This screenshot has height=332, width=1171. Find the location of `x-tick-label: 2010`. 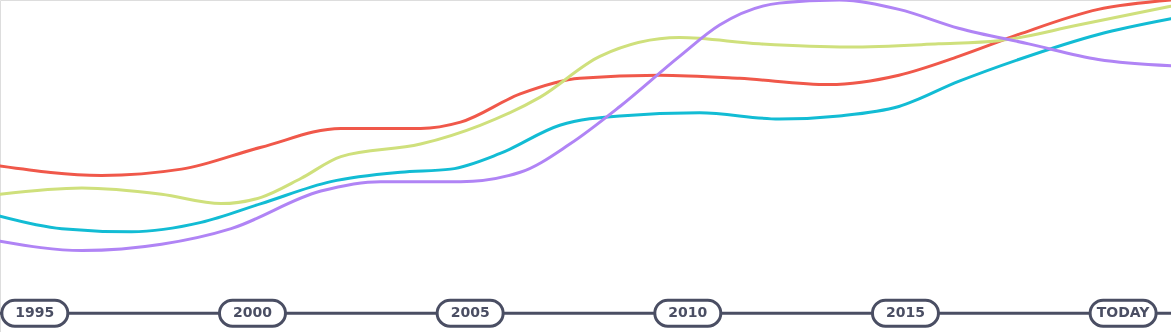

x-tick-label: 2010 is located at coordinates (688, 312).